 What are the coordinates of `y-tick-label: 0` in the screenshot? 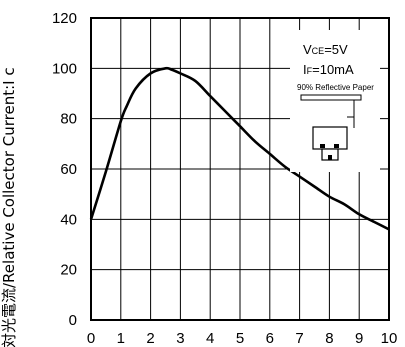 It's located at (73, 320).